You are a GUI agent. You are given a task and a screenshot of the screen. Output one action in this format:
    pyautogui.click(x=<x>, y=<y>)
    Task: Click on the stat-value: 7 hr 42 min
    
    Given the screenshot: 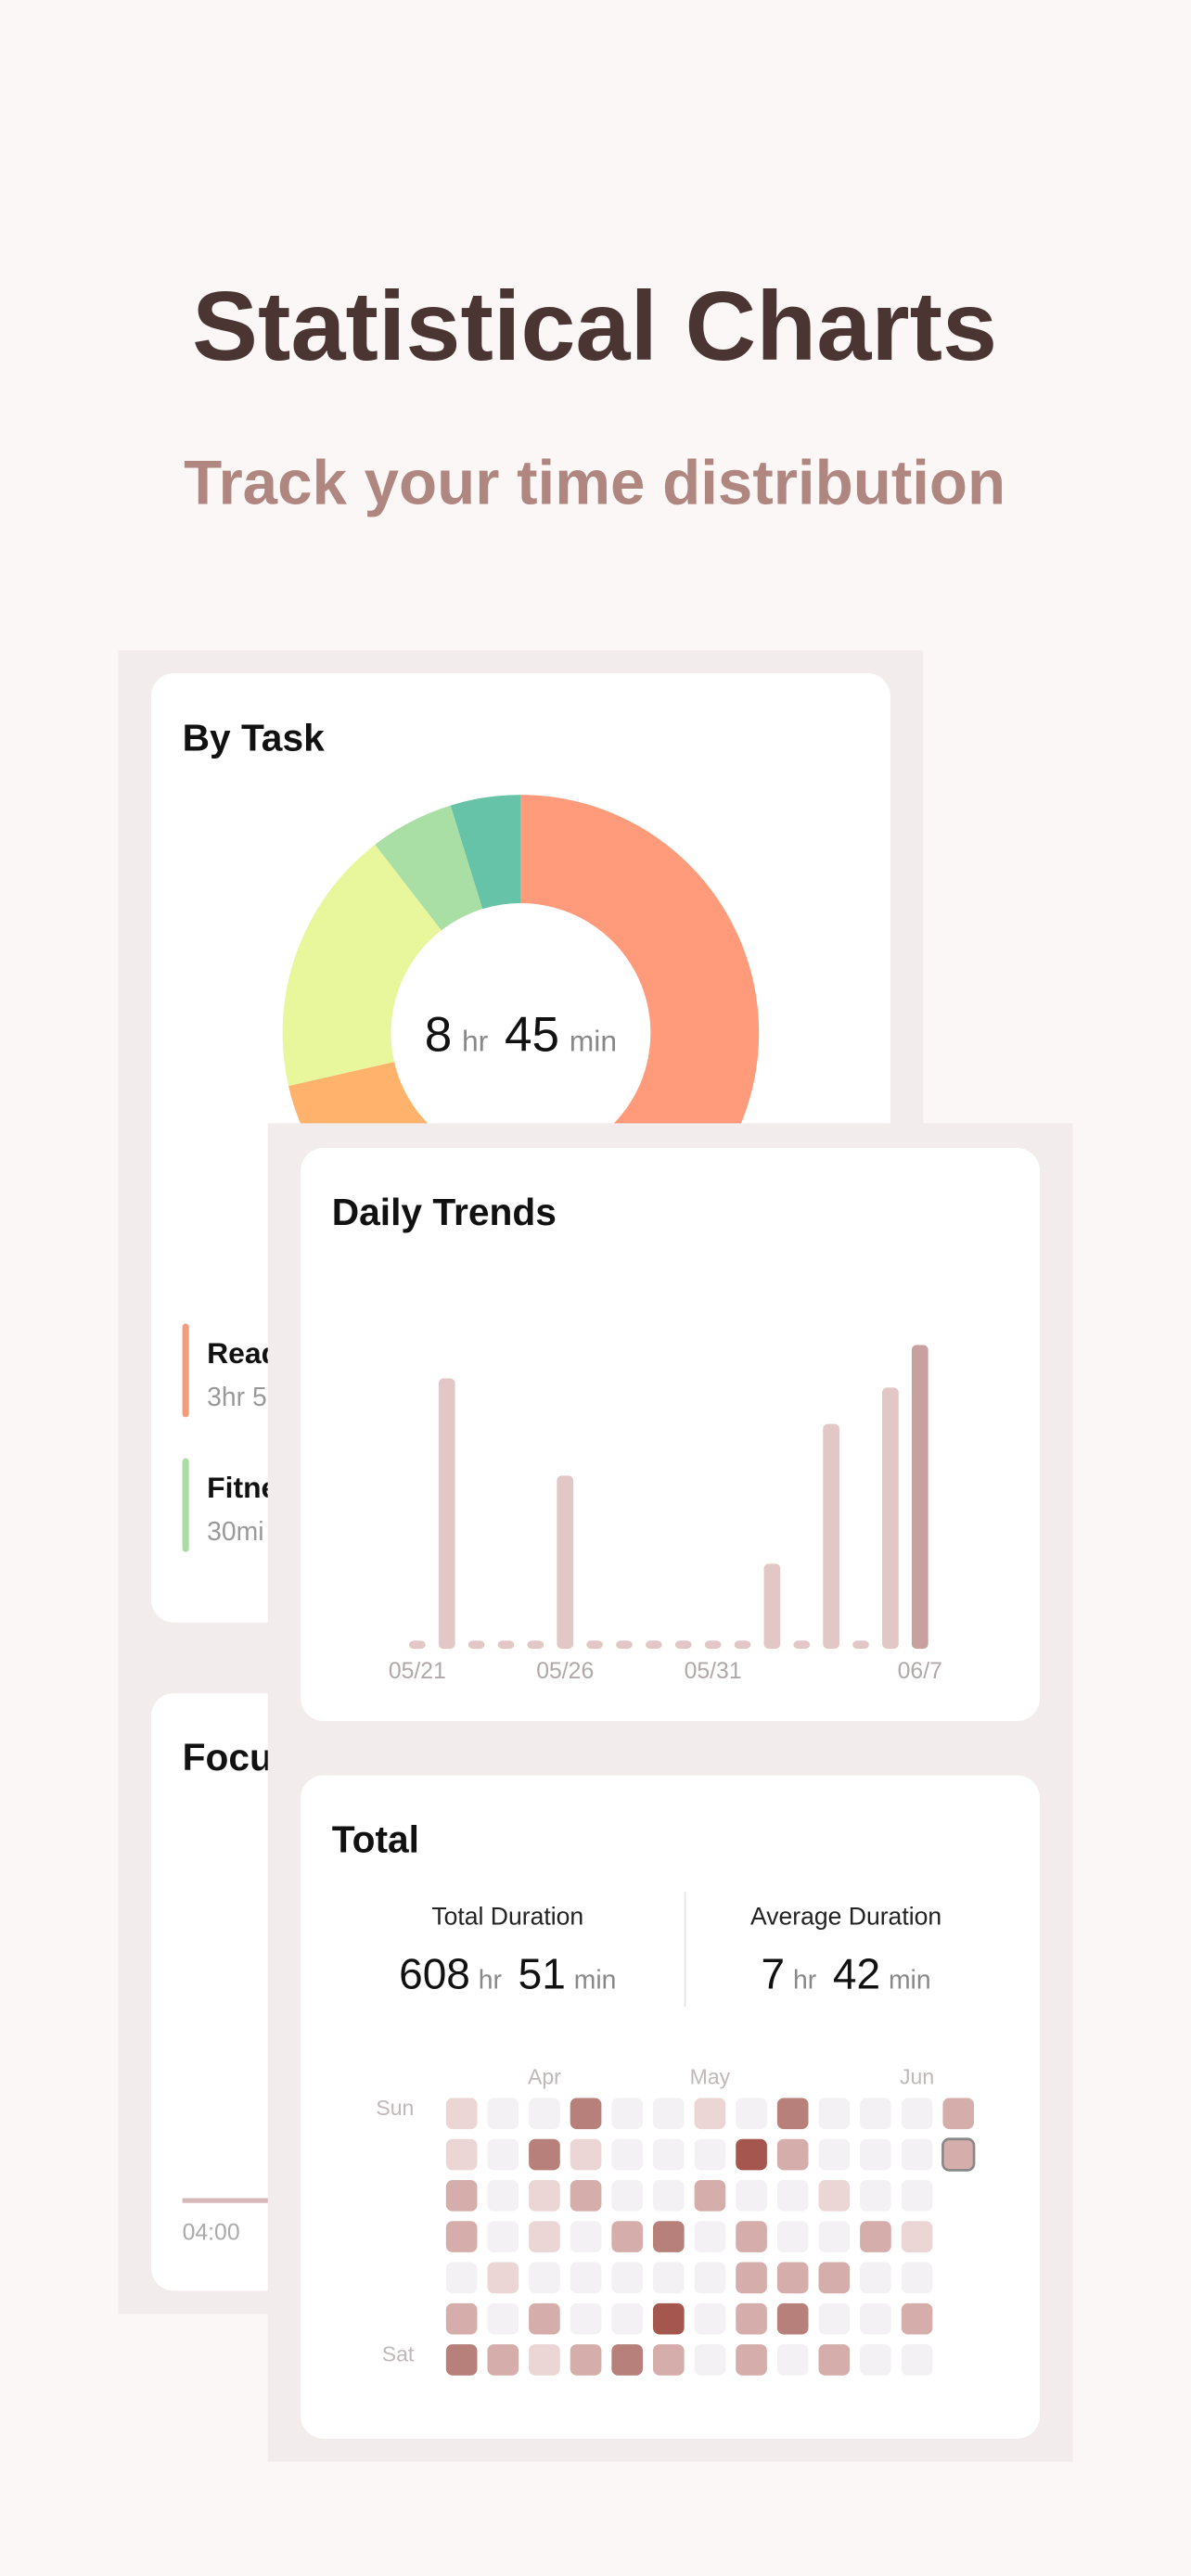 What is the action you would take?
    pyautogui.click(x=846, y=1974)
    